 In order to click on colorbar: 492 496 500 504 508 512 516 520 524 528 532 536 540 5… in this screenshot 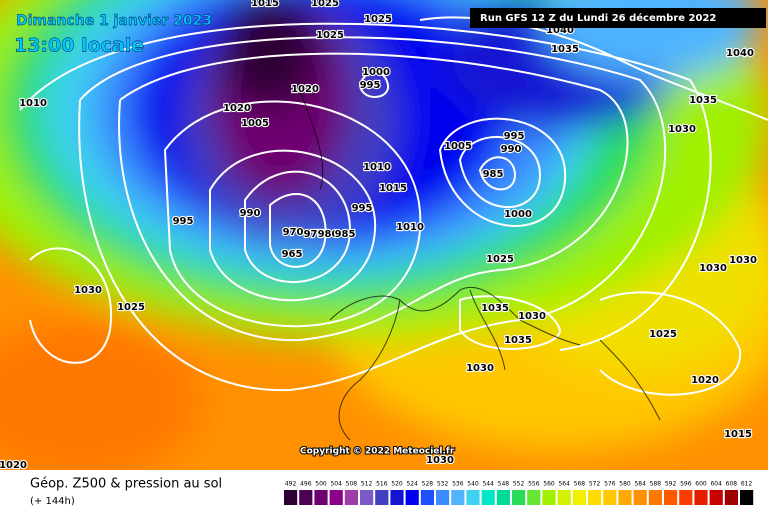, I will do `click(519, 493)`.